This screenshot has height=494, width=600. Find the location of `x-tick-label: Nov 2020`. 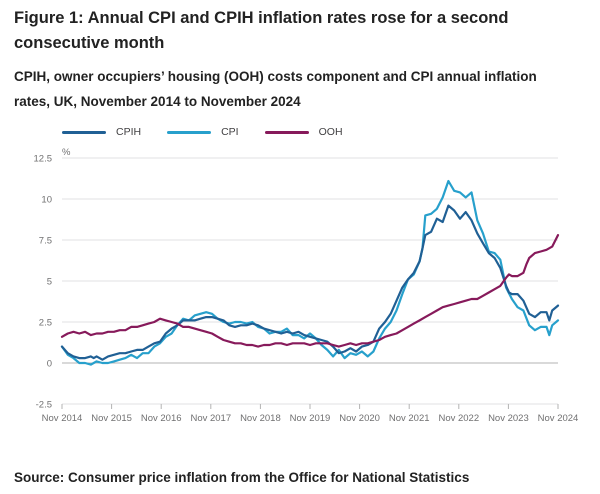

x-tick-label: Nov 2020 is located at coordinates (359, 418).